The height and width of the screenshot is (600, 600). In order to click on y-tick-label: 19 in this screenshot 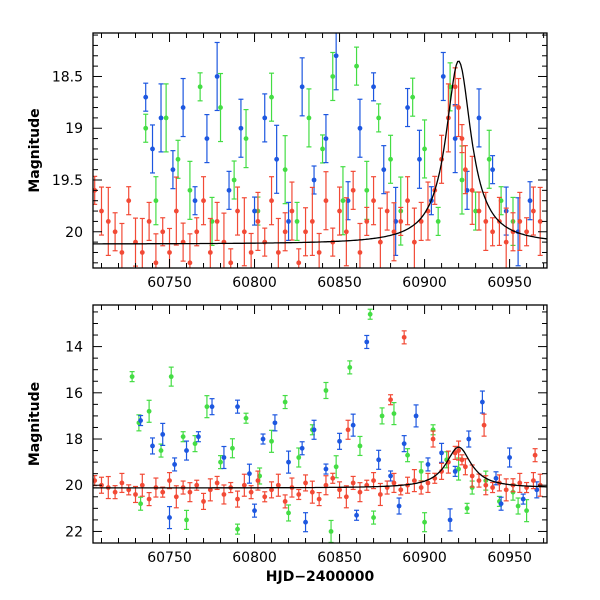, I will do `click(74, 129)`.